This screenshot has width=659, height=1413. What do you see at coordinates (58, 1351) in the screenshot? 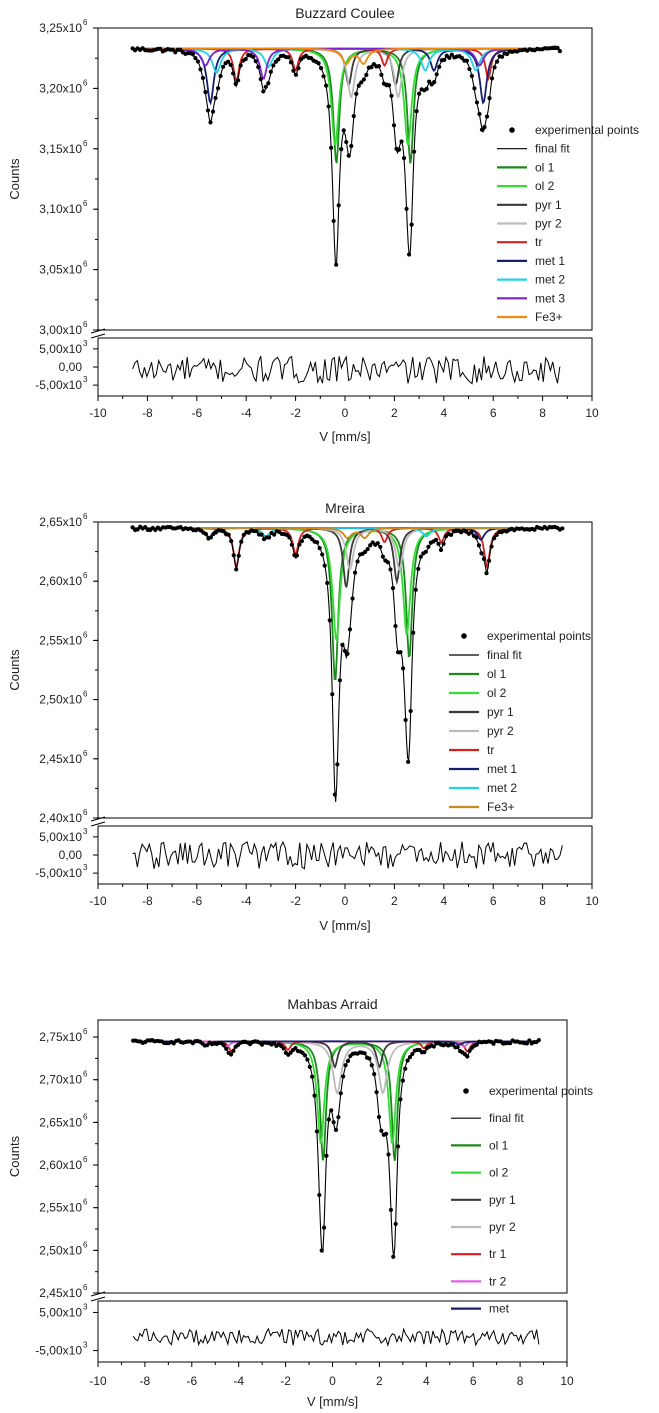
I see `residual-y-tick-label: -5,00x10` at bounding box center [58, 1351].